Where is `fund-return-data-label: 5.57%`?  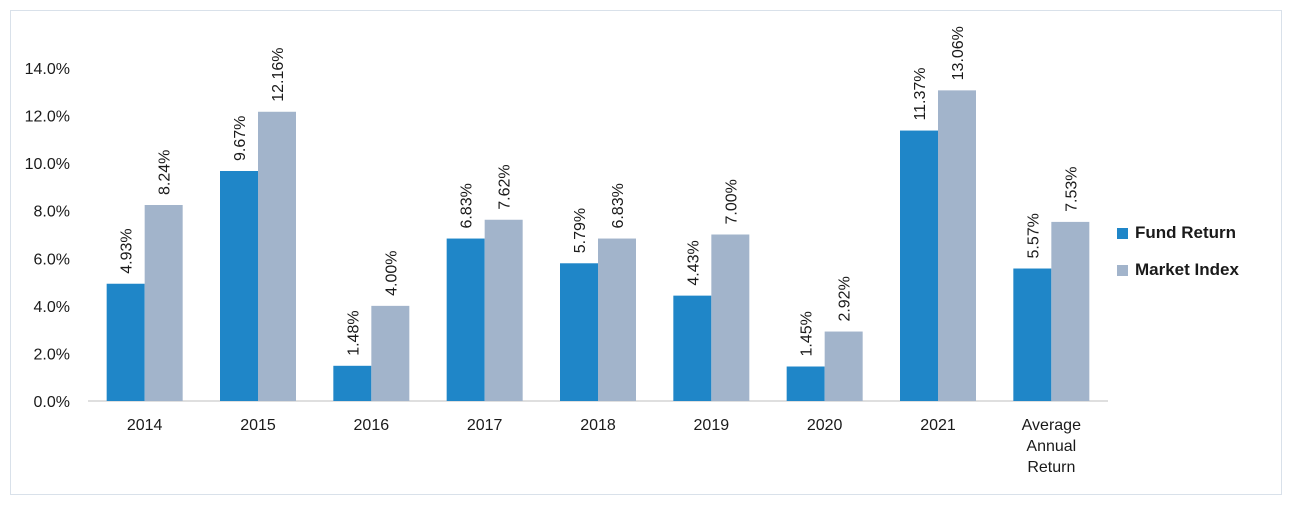 fund-return-data-label: 5.57% is located at coordinates (1033, 235).